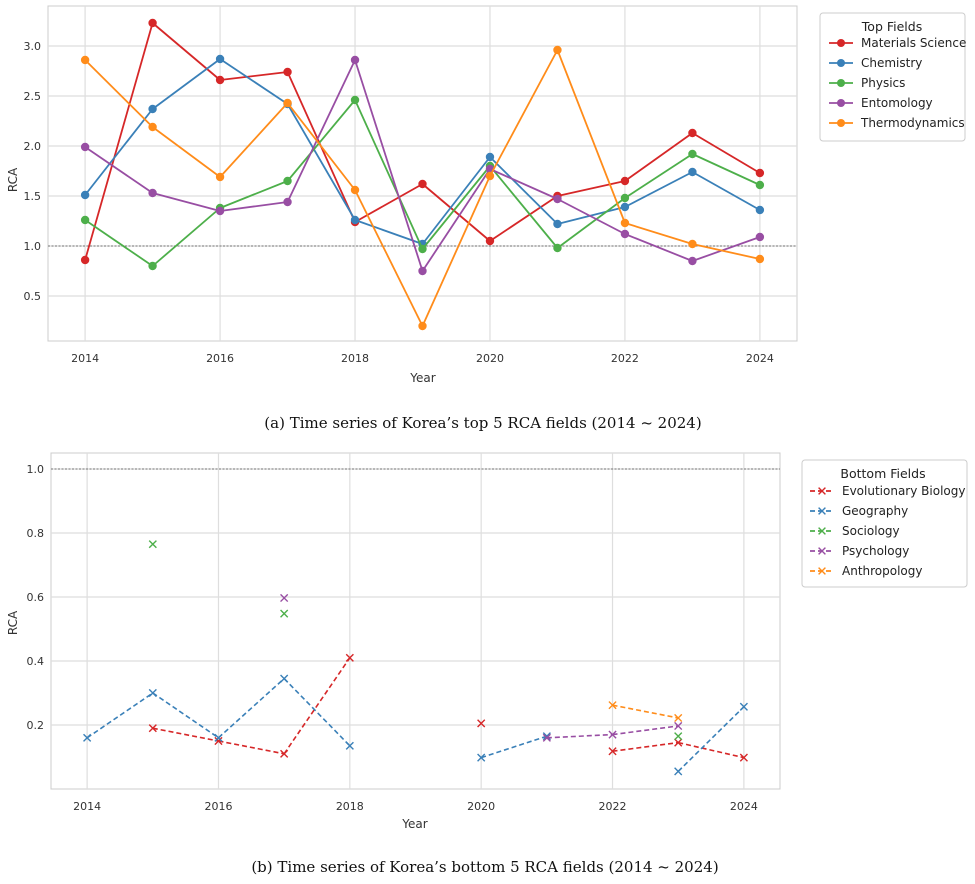  What do you see at coordinates (891, 63) in the screenshot?
I see `legend-label: Chemistry` at bounding box center [891, 63].